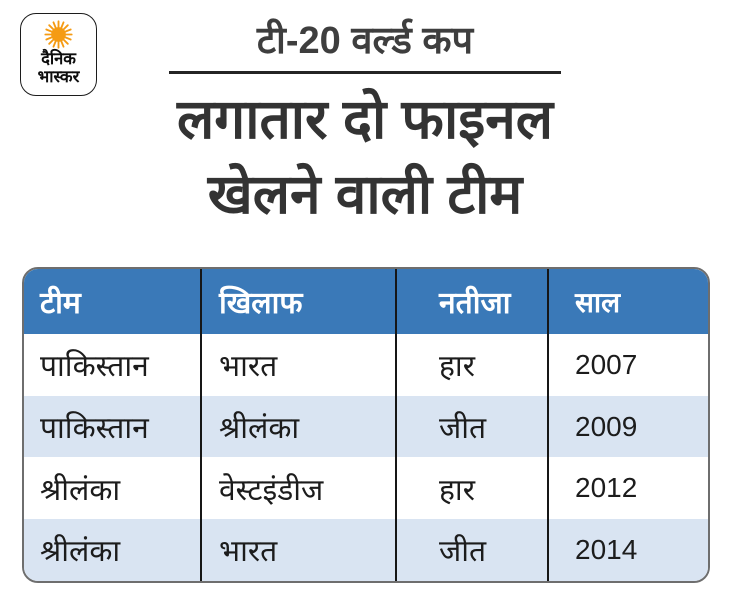 The height and width of the screenshot is (609, 730). What do you see at coordinates (627, 426) in the screenshot?
I see `cell-year: 2009` at bounding box center [627, 426].